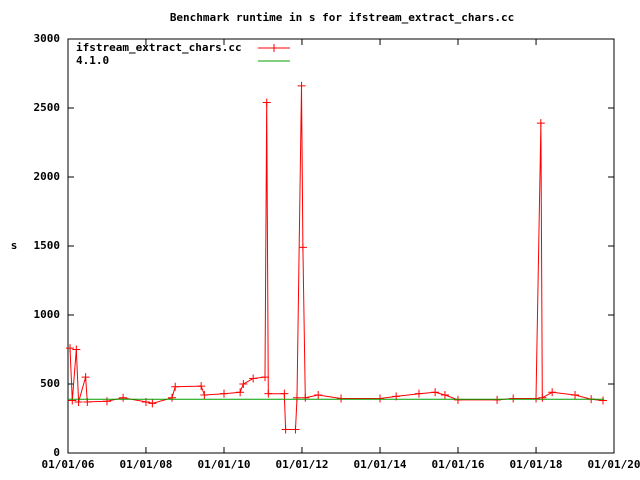 Image resolution: width=640 pixels, height=480 pixels. I want to click on x-tick-label: 01/01/08, so click(145, 464).